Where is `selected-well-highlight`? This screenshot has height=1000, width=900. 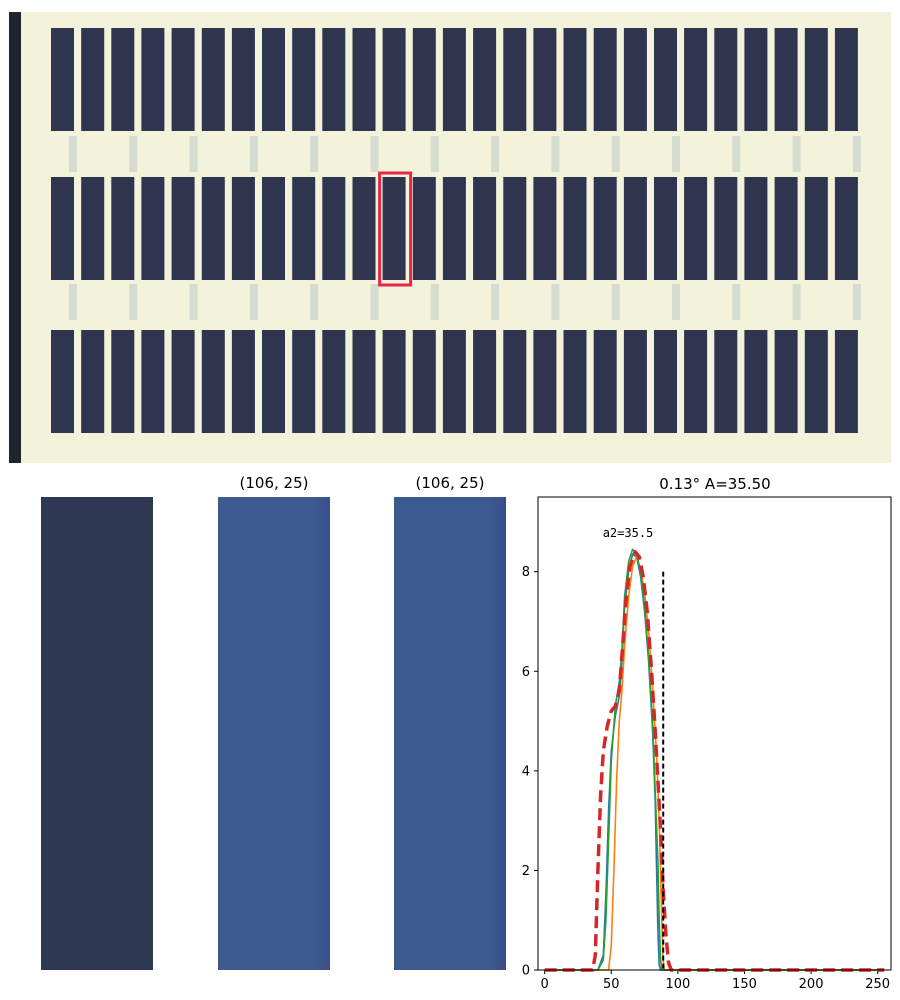 selected-well-highlight is located at coordinates (395, 229).